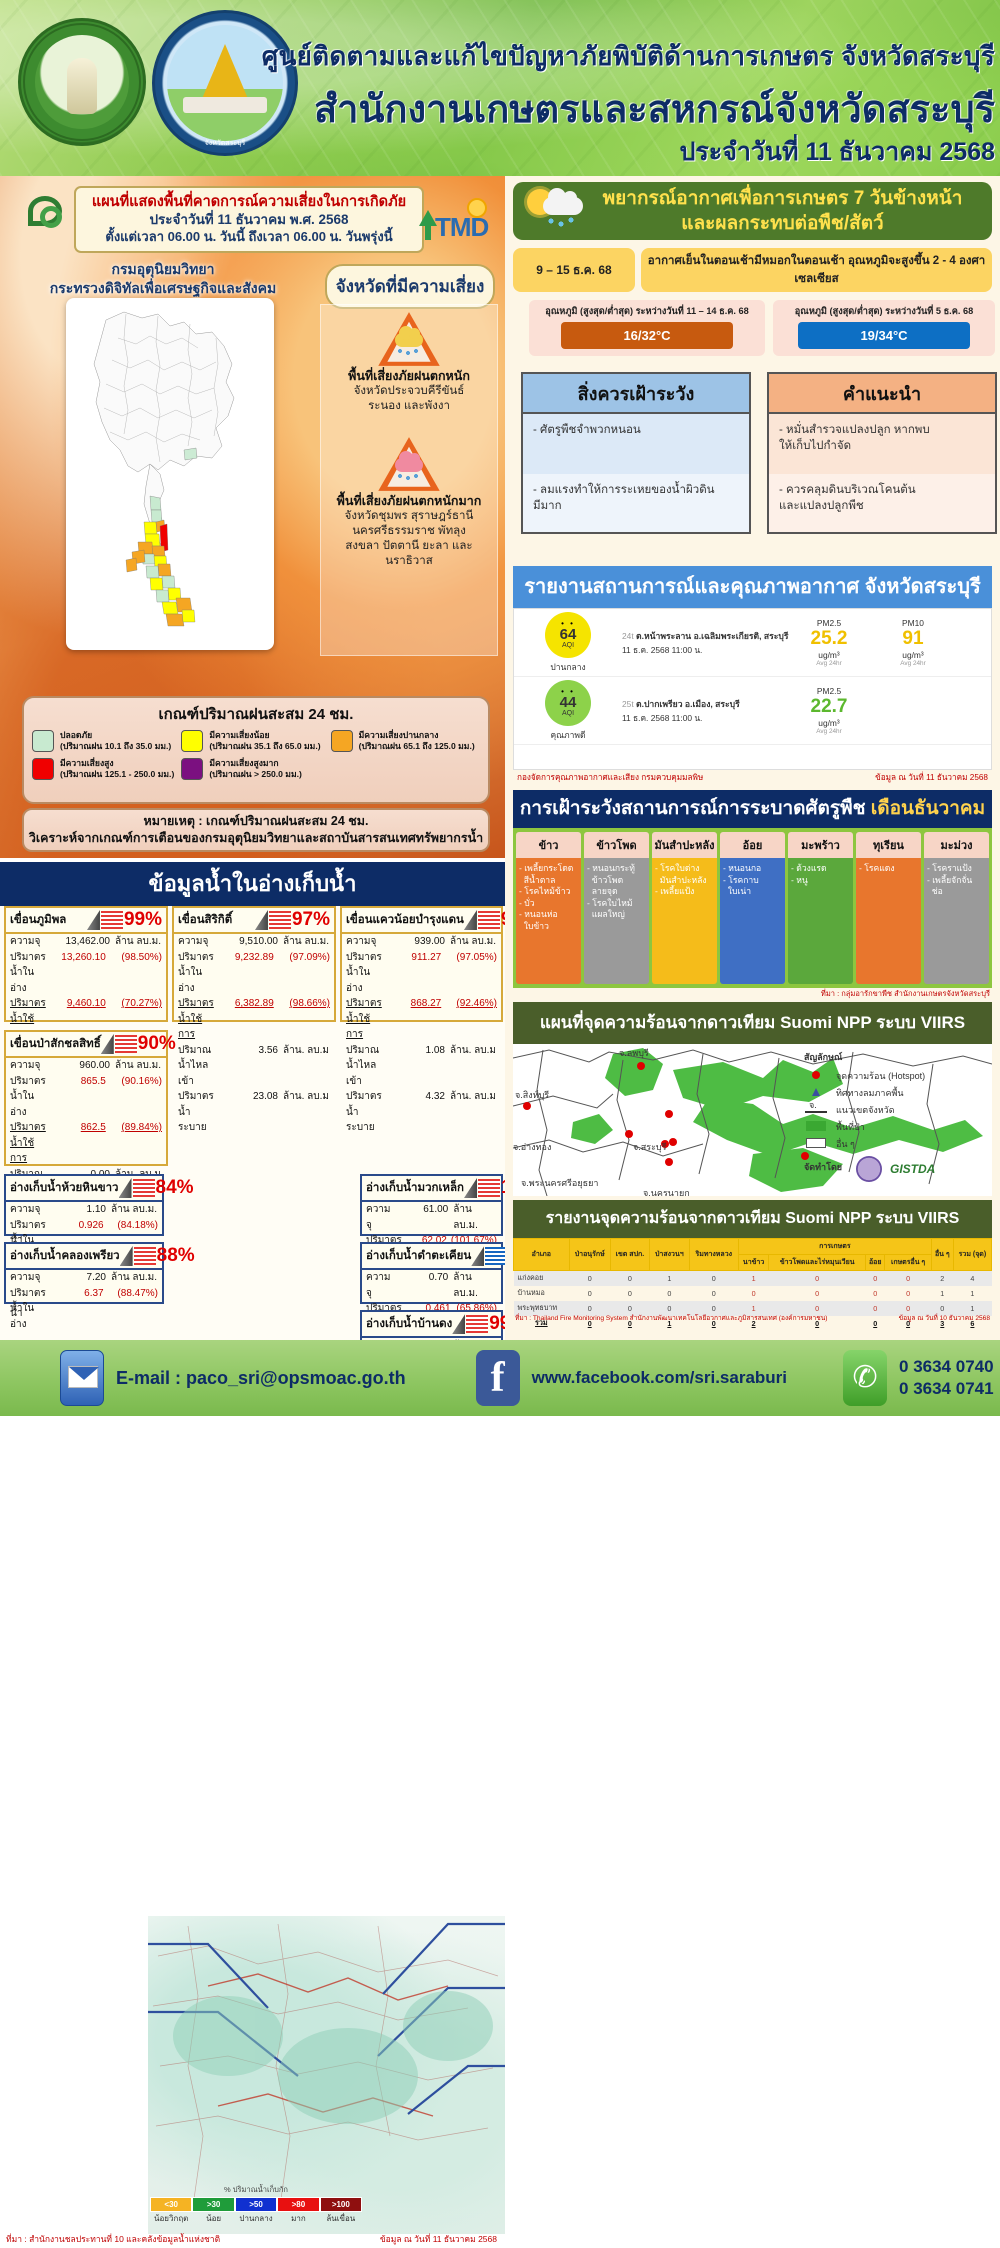  Describe the element at coordinates (946, 1378) in the screenshot. I see `phone-numbers: 0 3634 0740 0 3634 0741` at that location.